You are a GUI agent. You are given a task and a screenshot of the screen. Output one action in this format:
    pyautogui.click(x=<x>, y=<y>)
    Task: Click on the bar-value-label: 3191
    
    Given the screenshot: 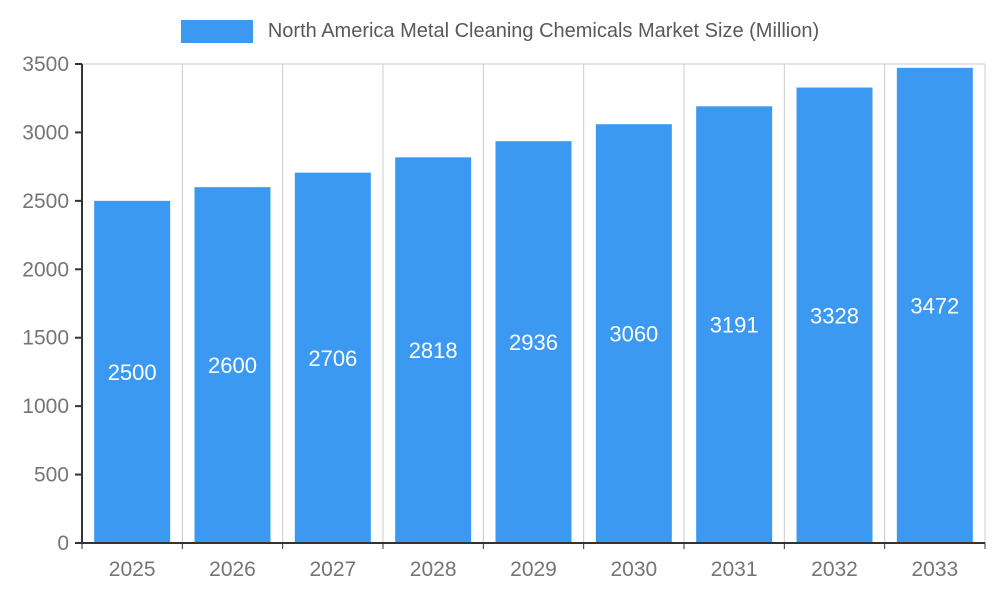 What is the action you would take?
    pyautogui.click(x=734, y=325)
    